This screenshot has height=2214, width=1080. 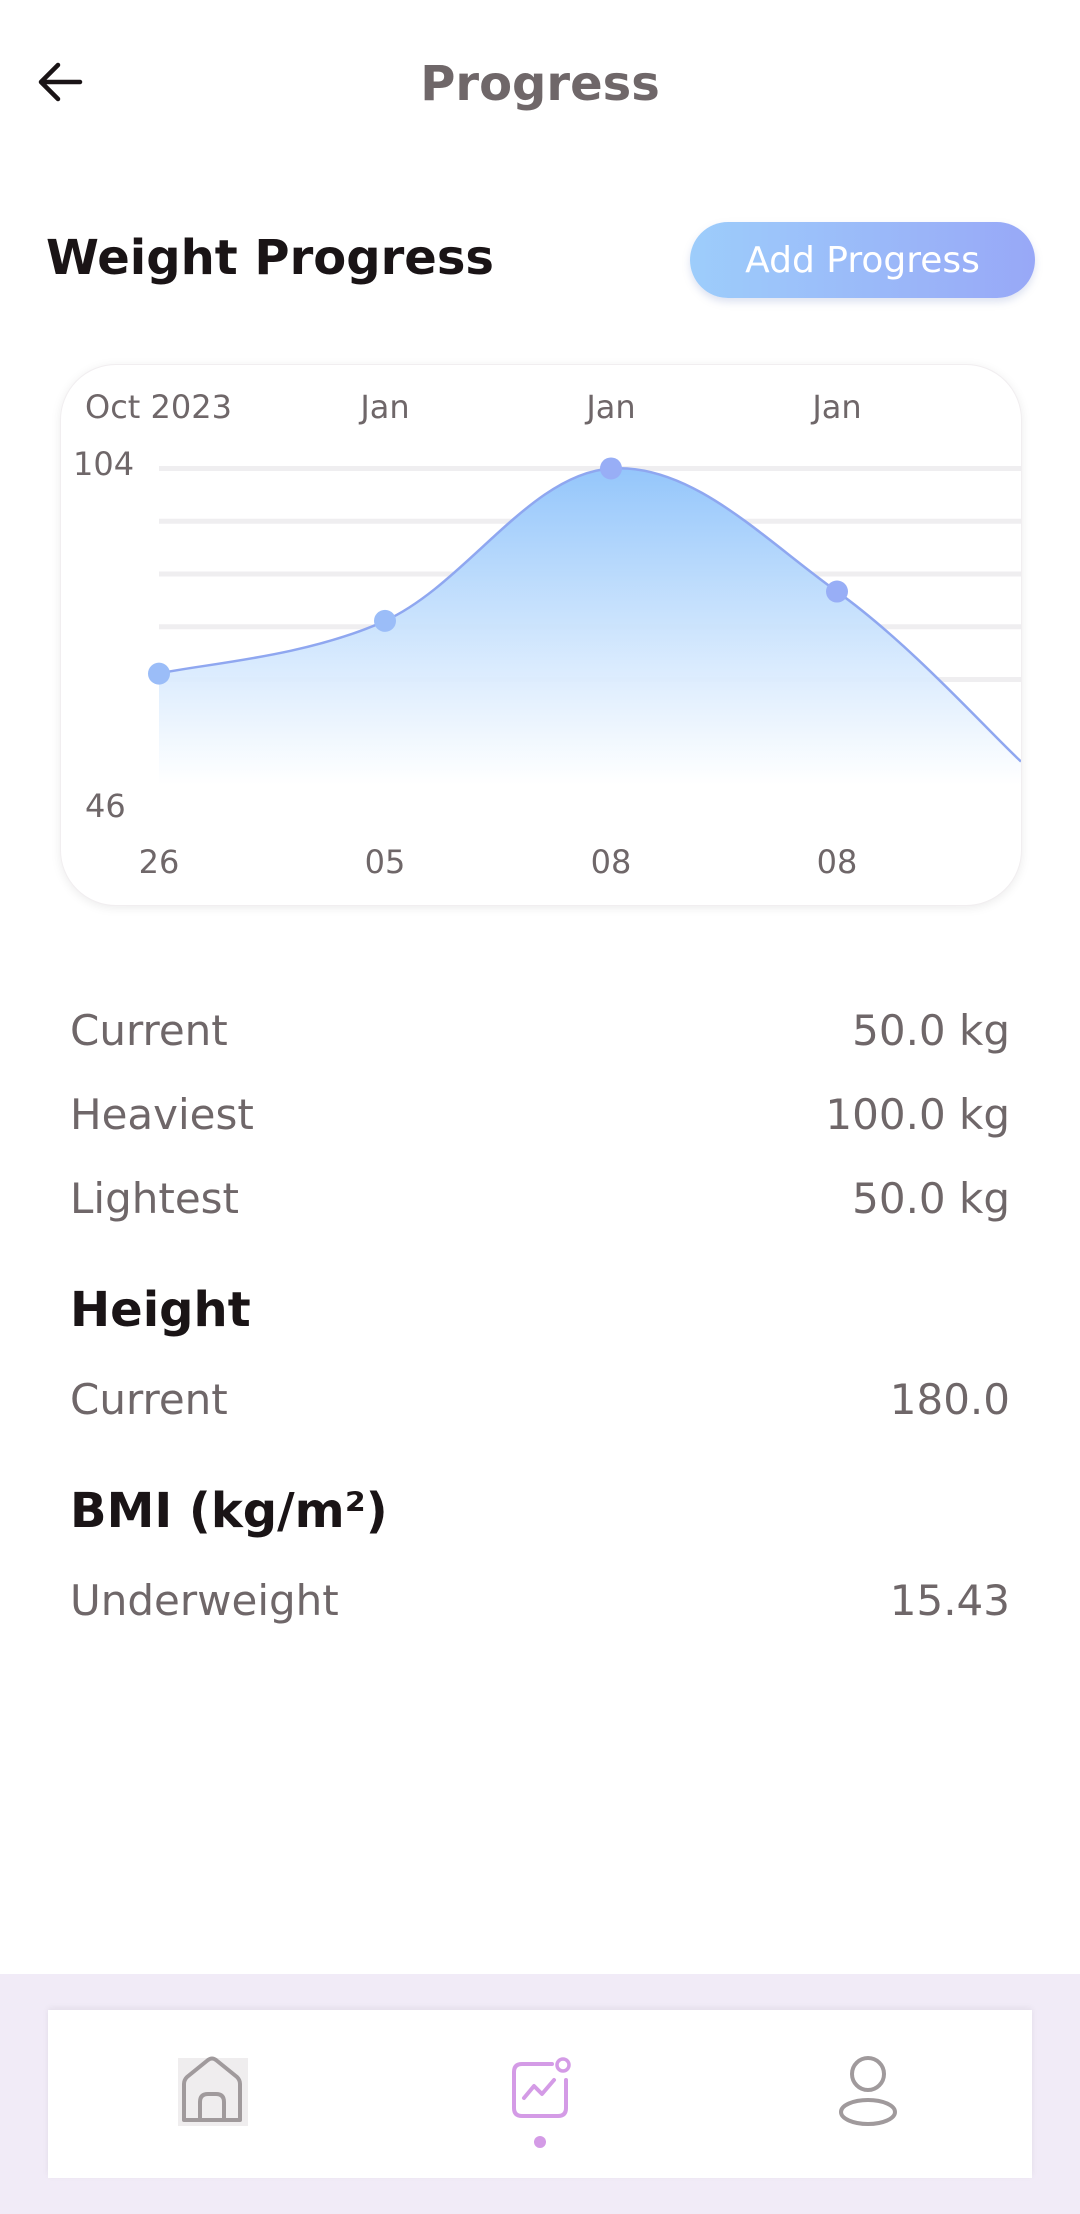 What do you see at coordinates (385, 862) in the screenshot?
I see `x-bottom-label-2: 05` at bounding box center [385, 862].